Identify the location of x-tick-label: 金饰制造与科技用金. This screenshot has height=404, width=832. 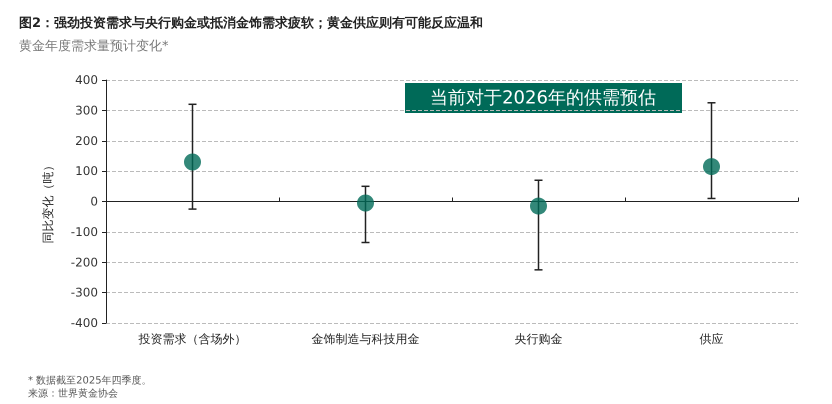
(366, 339).